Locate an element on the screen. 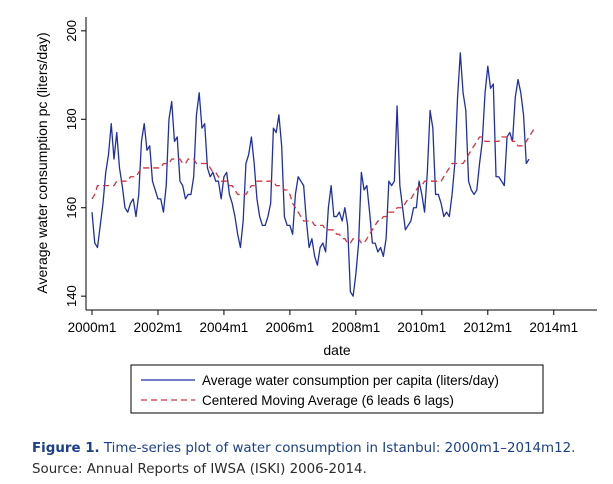 Image resolution: width=613 pixels, height=484 pixels. x-tick-label: 2004m1 is located at coordinates (224, 327).